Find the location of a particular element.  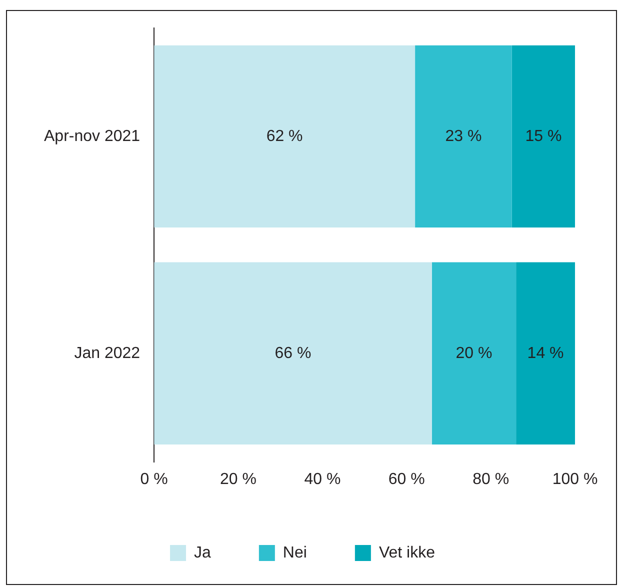

legend-label: Ja is located at coordinates (203, 553).